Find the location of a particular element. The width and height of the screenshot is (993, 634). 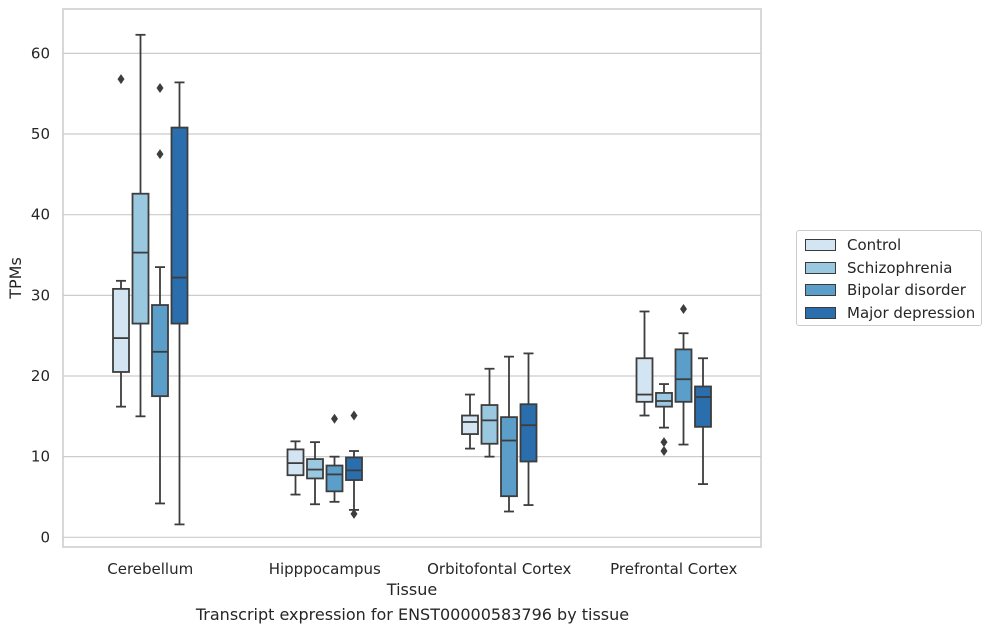

legend-item: Schizophrenia is located at coordinates (878, 268).